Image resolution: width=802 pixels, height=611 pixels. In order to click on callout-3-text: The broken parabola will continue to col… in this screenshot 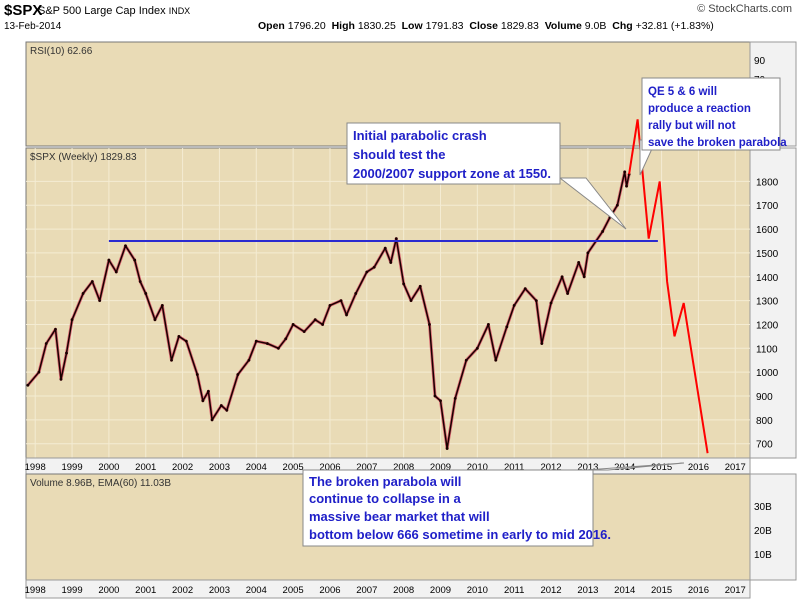, I will do `click(460, 508)`.